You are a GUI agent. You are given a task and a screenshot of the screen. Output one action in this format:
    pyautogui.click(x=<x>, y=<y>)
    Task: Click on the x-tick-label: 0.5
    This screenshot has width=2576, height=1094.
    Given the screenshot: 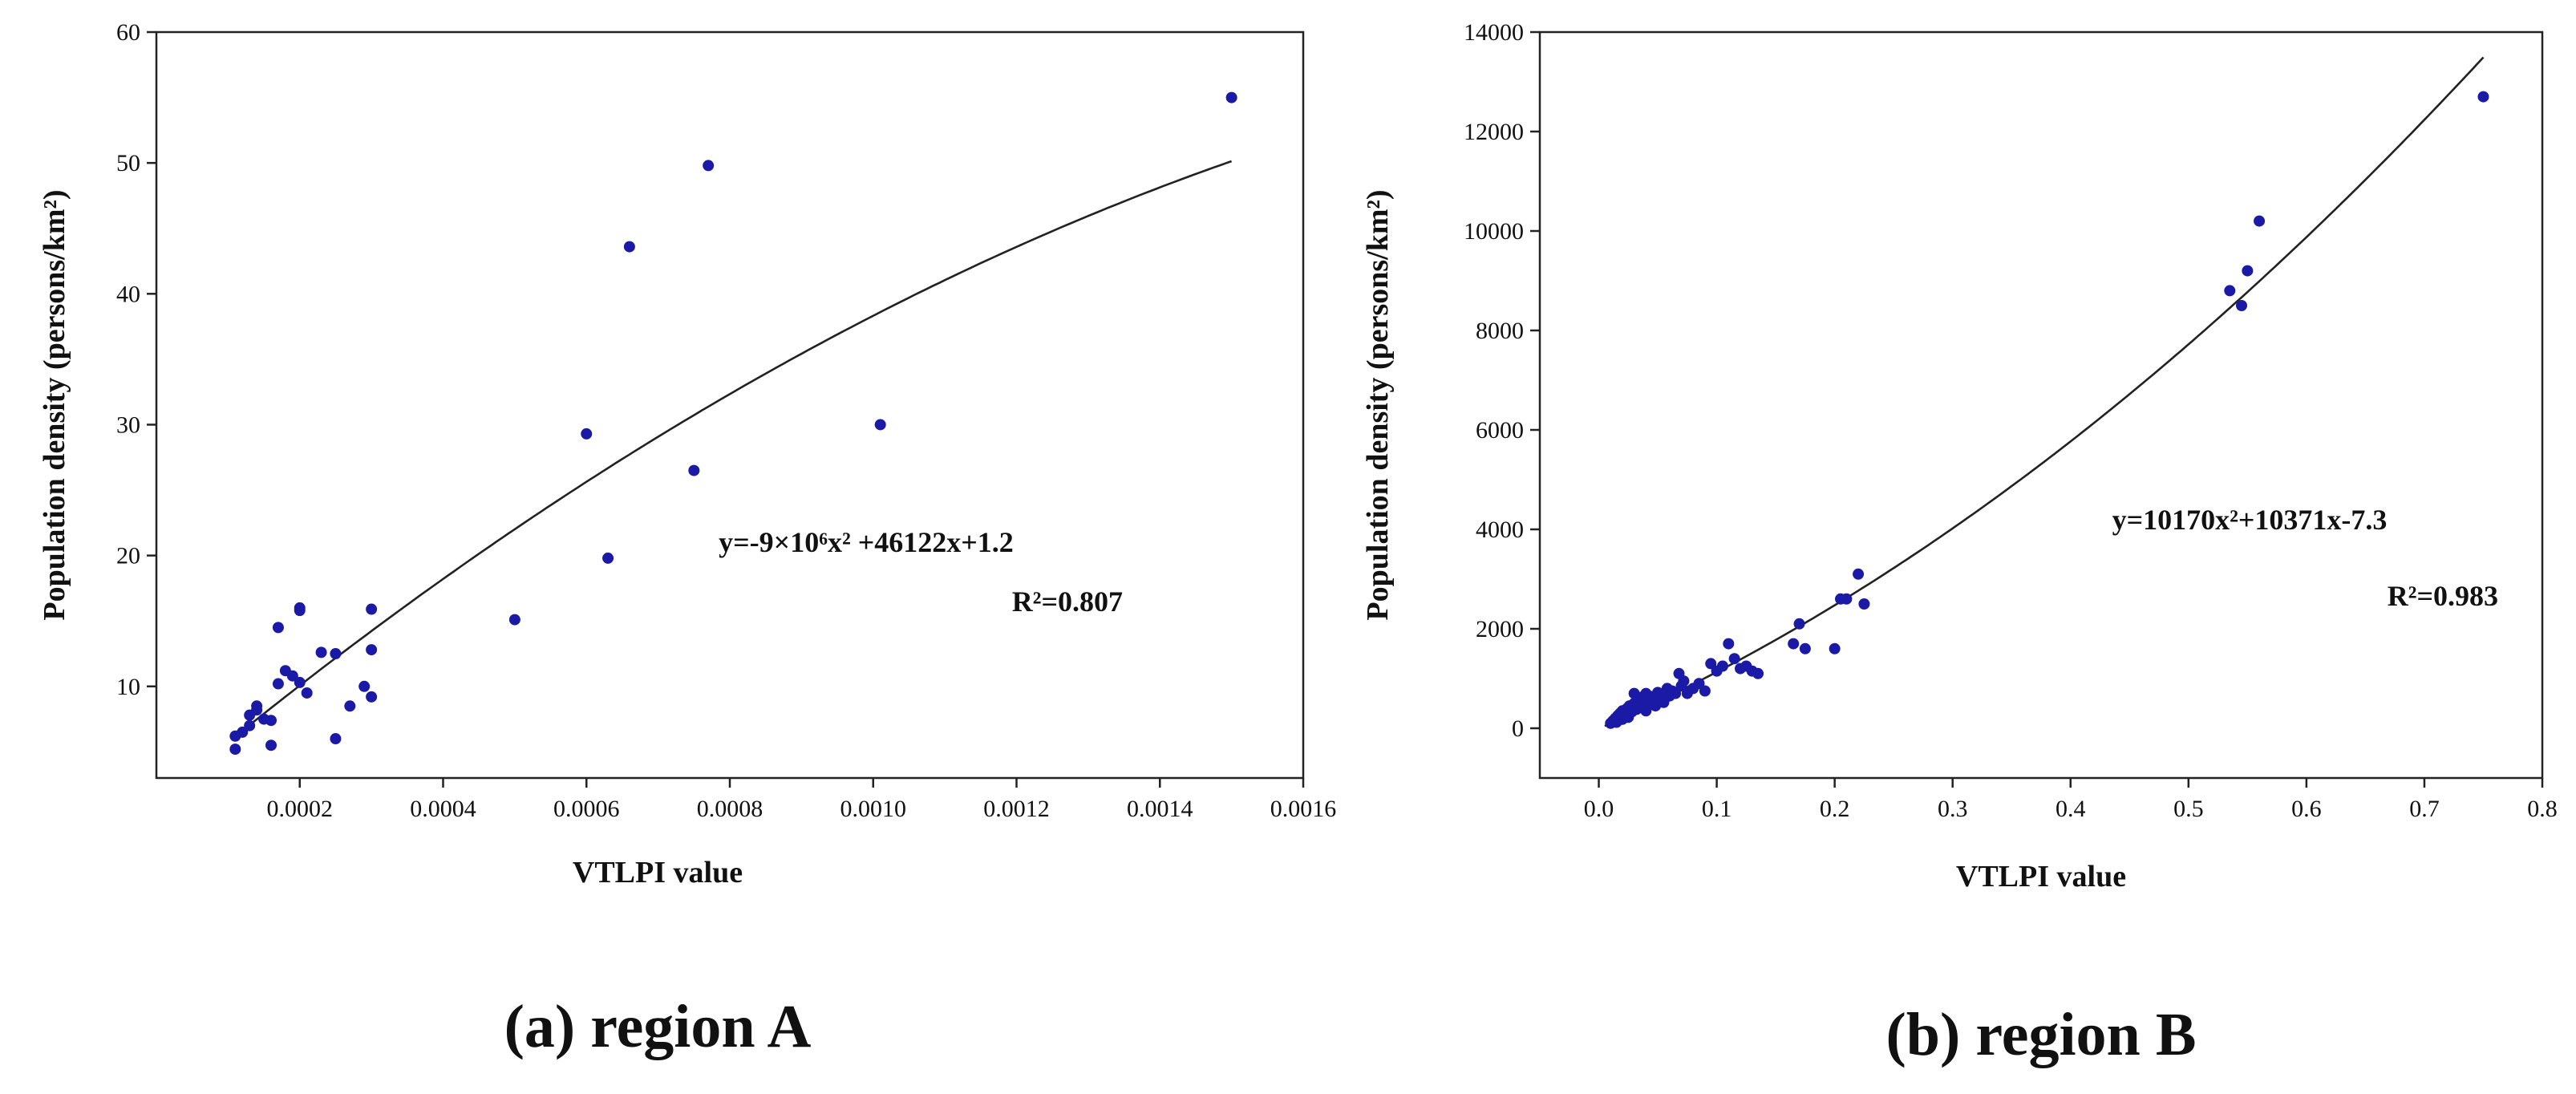 What is the action you would take?
    pyautogui.click(x=2188, y=809)
    